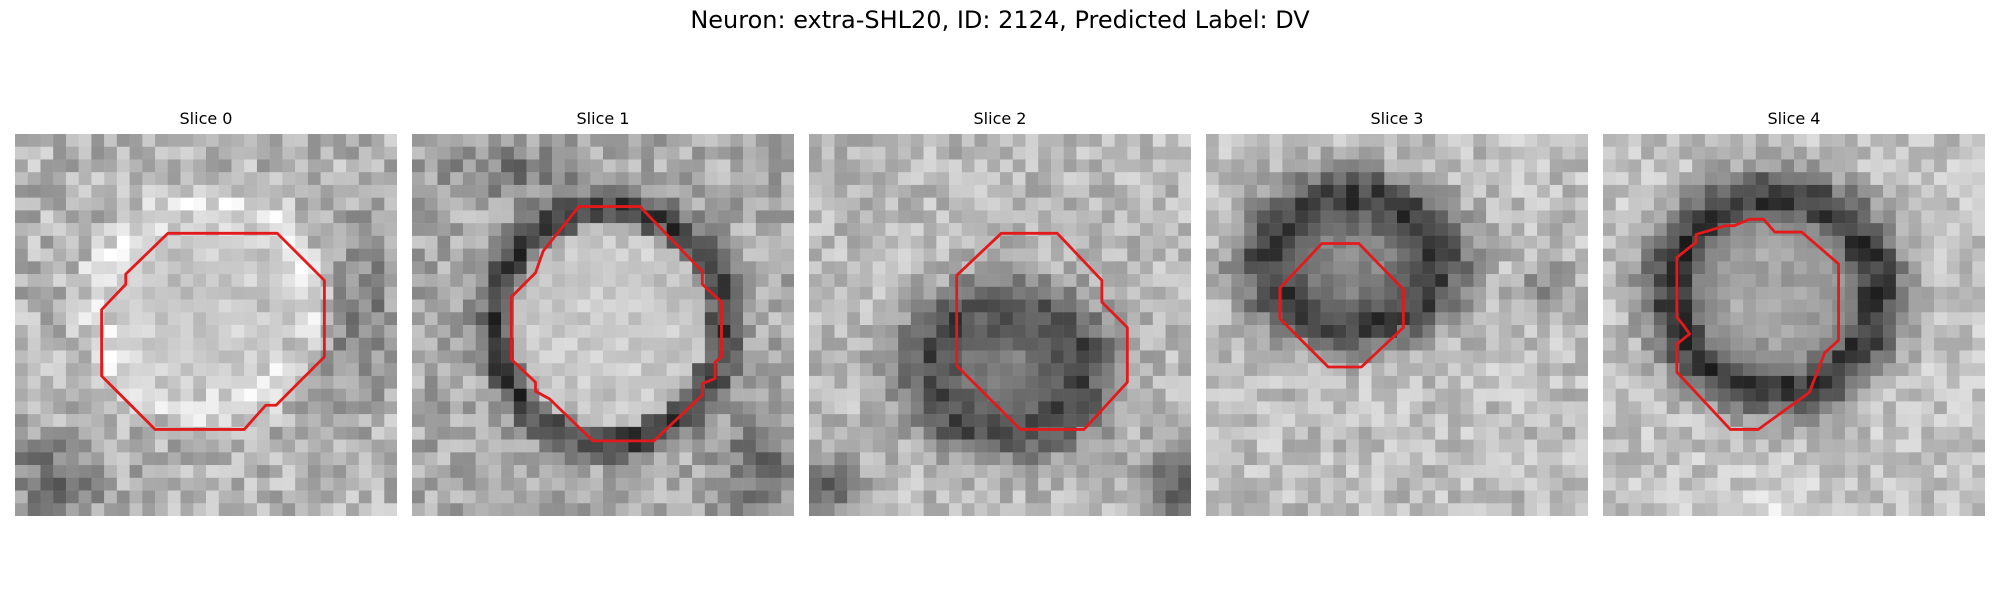 The width and height of the screenshot is (2000, 600). I want to click on slice-panel-3: Slice 3, so click(1397, 312).